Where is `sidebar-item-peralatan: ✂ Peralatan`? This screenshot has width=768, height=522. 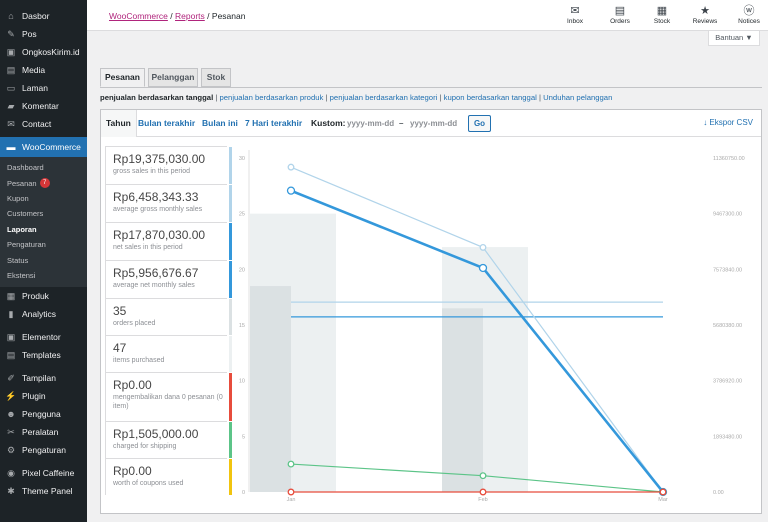 sidebar-item-peralatan: ✂ Peralatan is located at coordinates (43, 432).